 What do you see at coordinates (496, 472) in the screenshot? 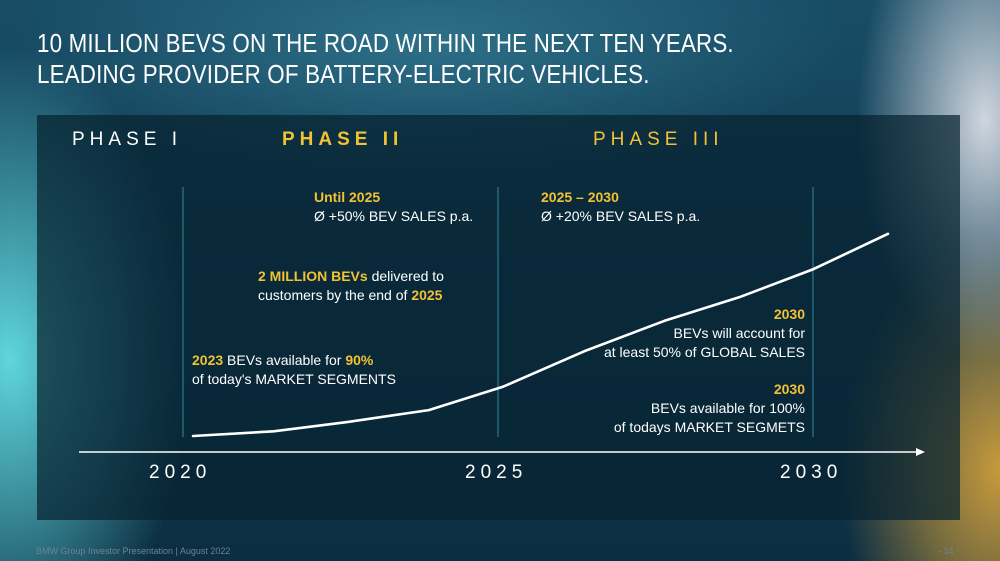
I see `tick-label-2025: 2025` at bounding box center [496, 472].